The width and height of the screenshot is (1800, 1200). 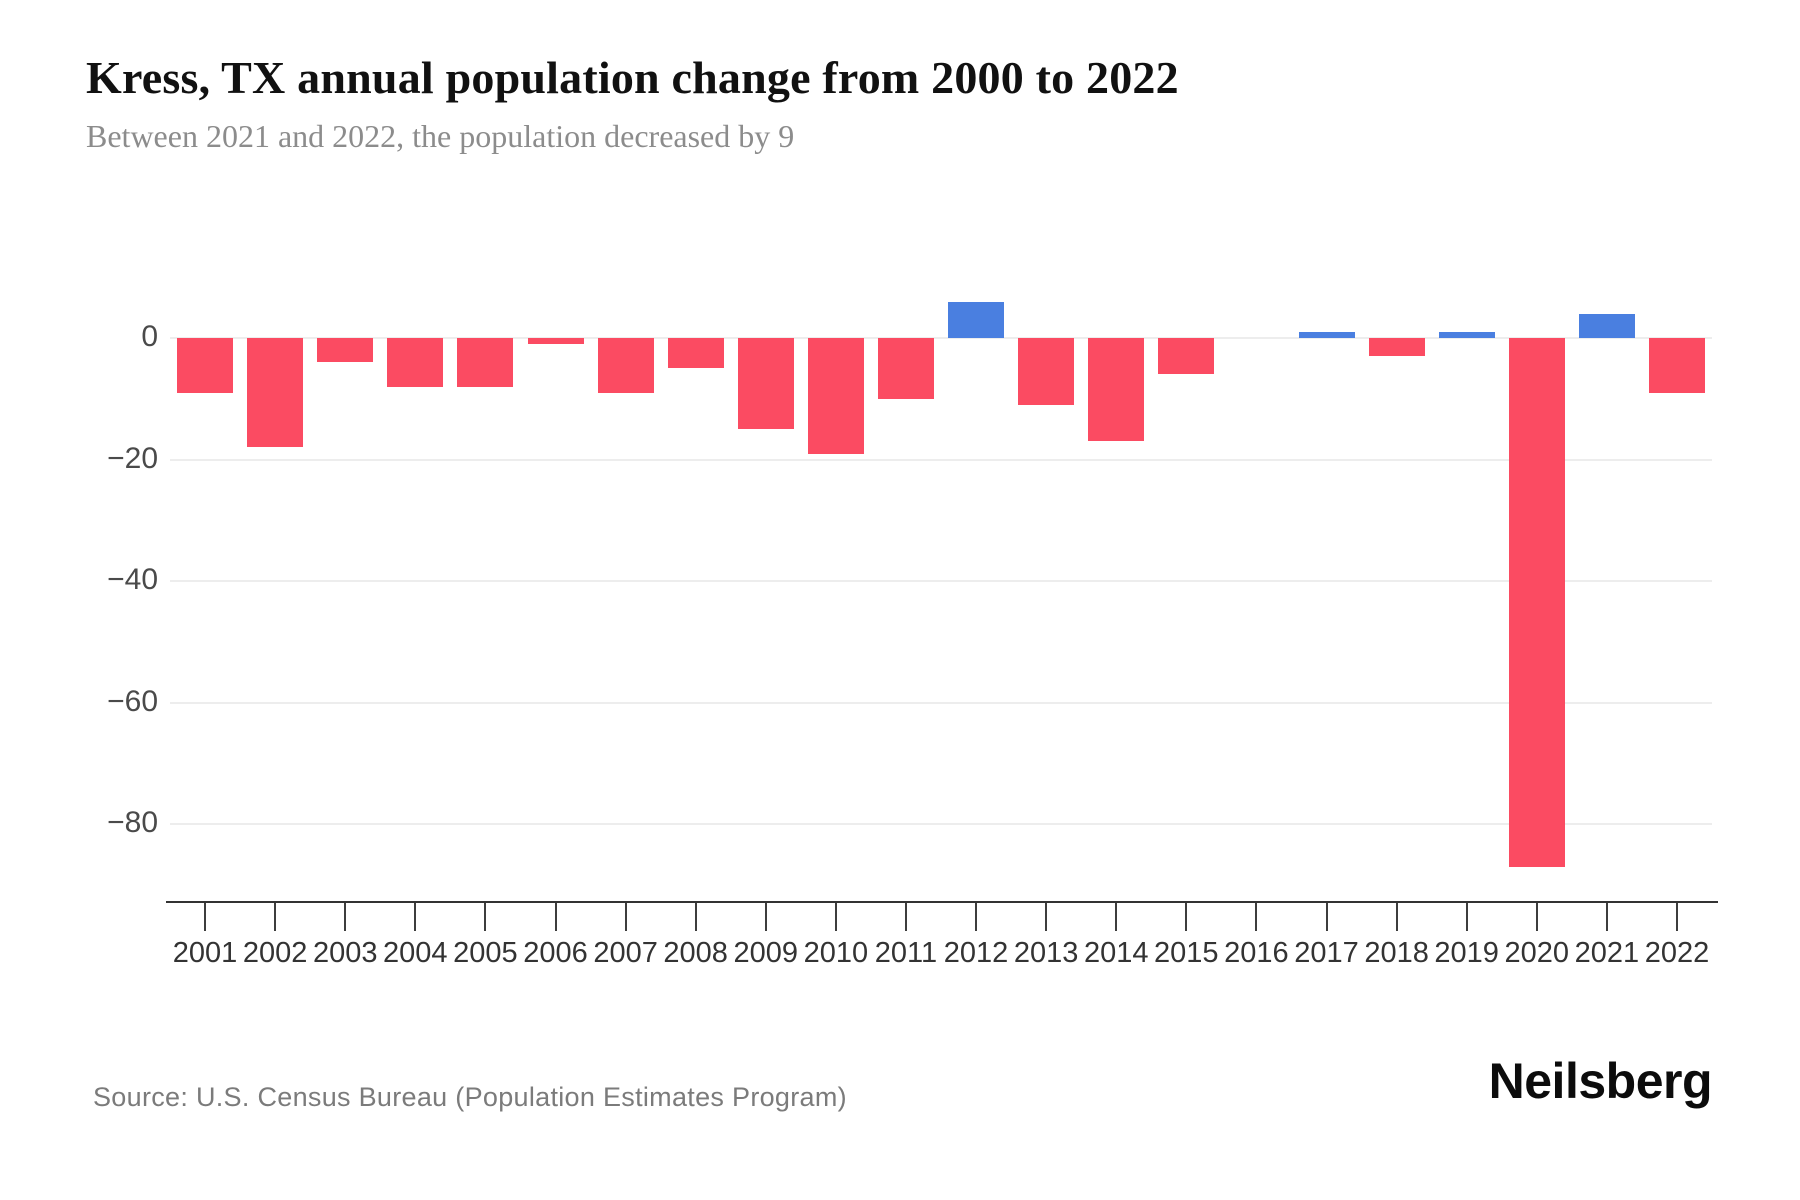 I want to click on x-tick-label-2015: 2015, so click(x=1186, y=953).